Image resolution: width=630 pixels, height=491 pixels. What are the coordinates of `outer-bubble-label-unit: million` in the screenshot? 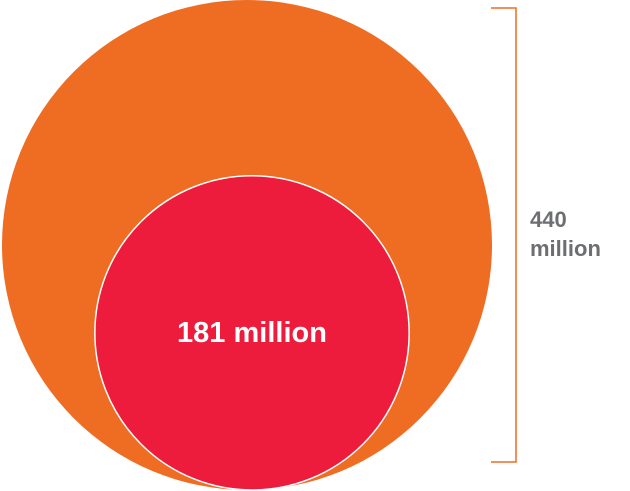 It's located at (565, 248).